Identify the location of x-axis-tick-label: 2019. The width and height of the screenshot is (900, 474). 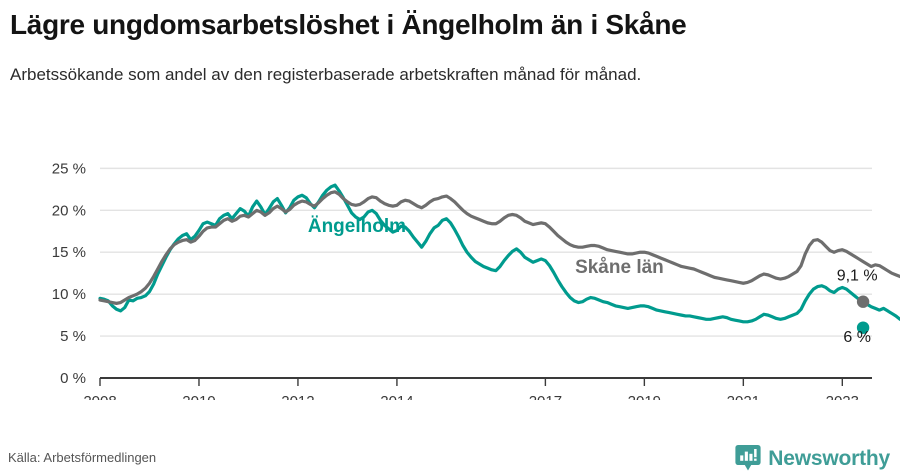
(644, 396).